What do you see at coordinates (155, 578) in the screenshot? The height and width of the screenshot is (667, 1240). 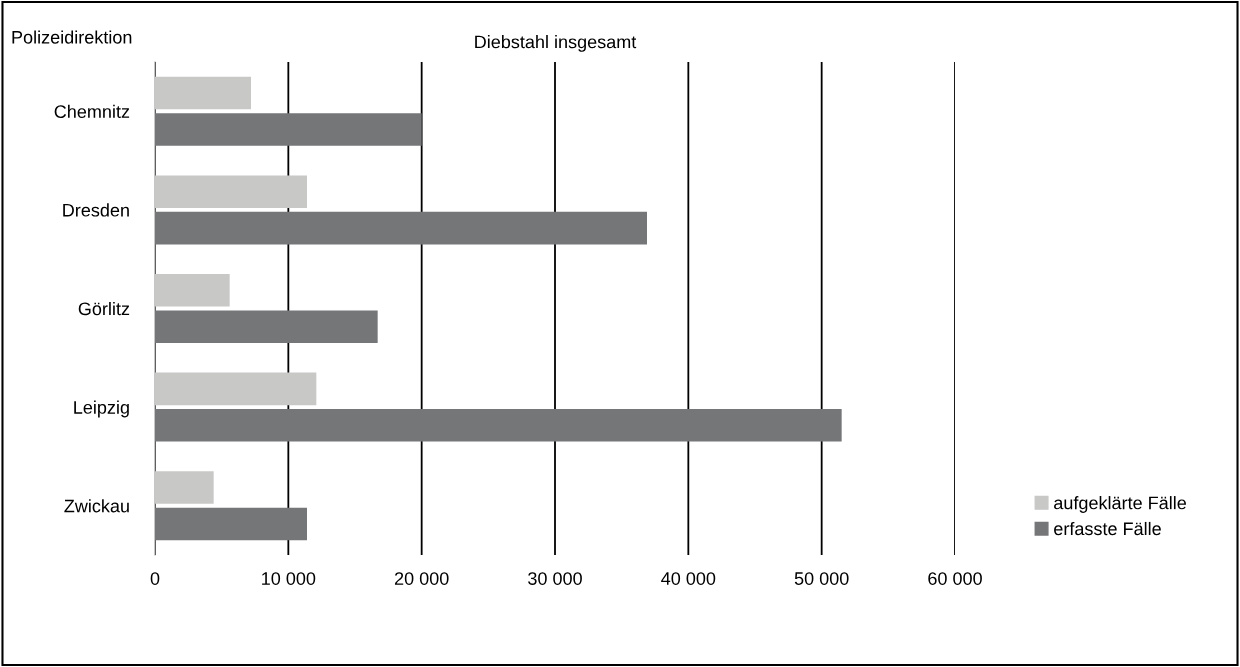 I see `x-tick-label: 0` at bounding box center [155, 578].